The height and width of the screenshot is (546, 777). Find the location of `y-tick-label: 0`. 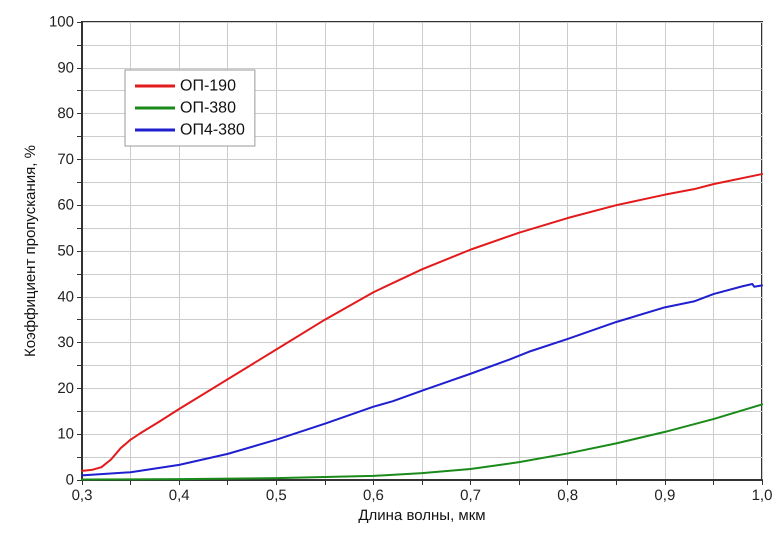

y-tick-label: 0 is located at coordinates (70, 480).